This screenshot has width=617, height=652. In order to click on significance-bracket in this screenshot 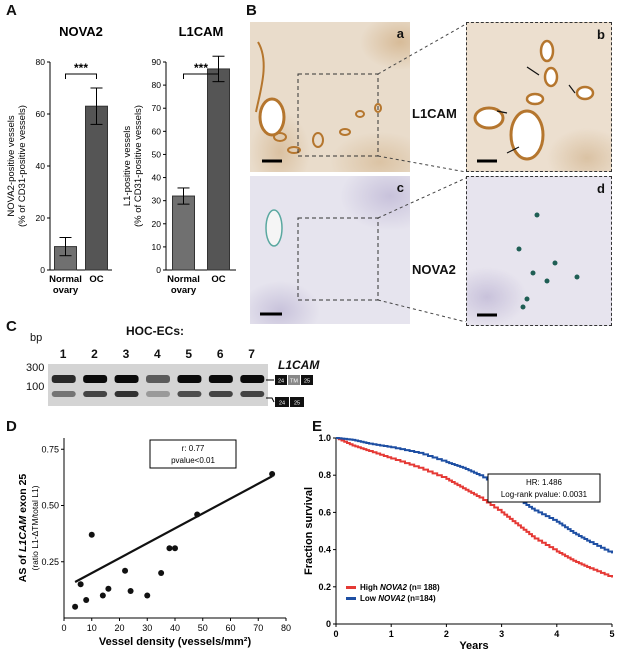, I will do `click(201, 76)`.